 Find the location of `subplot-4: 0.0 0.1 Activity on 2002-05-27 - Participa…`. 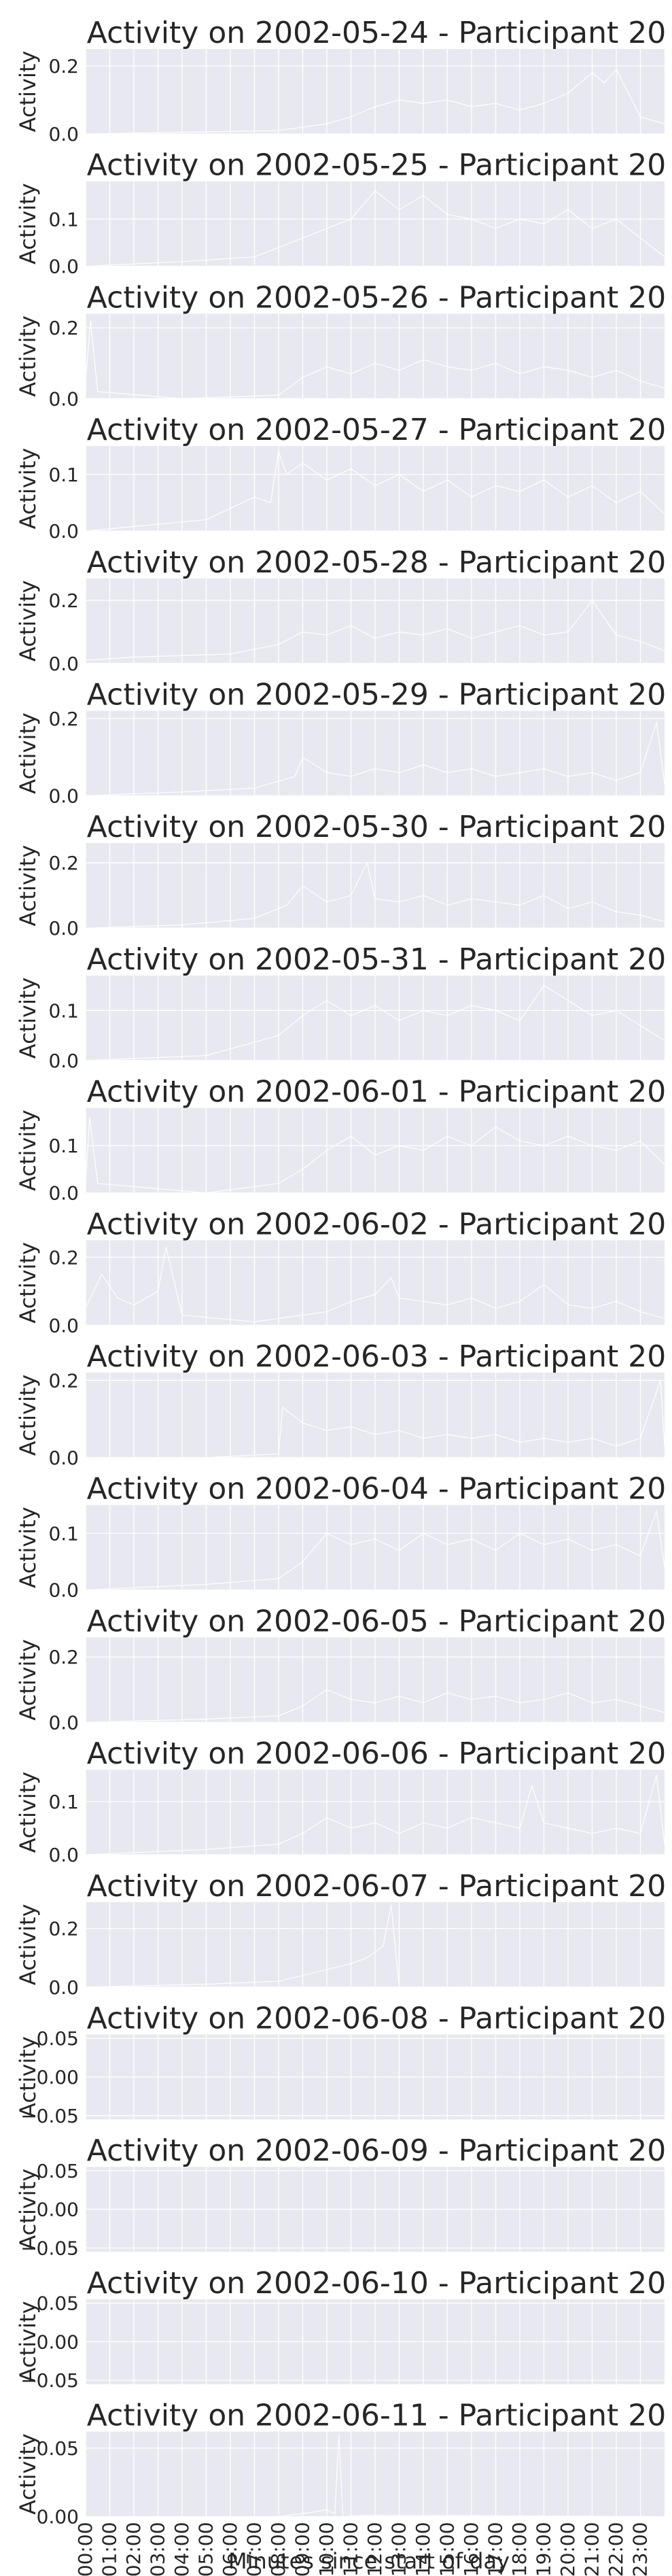

subplot-4: 0.0 0.1 Activity on 2002-05-27 - Participa… is located at coordinates (340, 478).